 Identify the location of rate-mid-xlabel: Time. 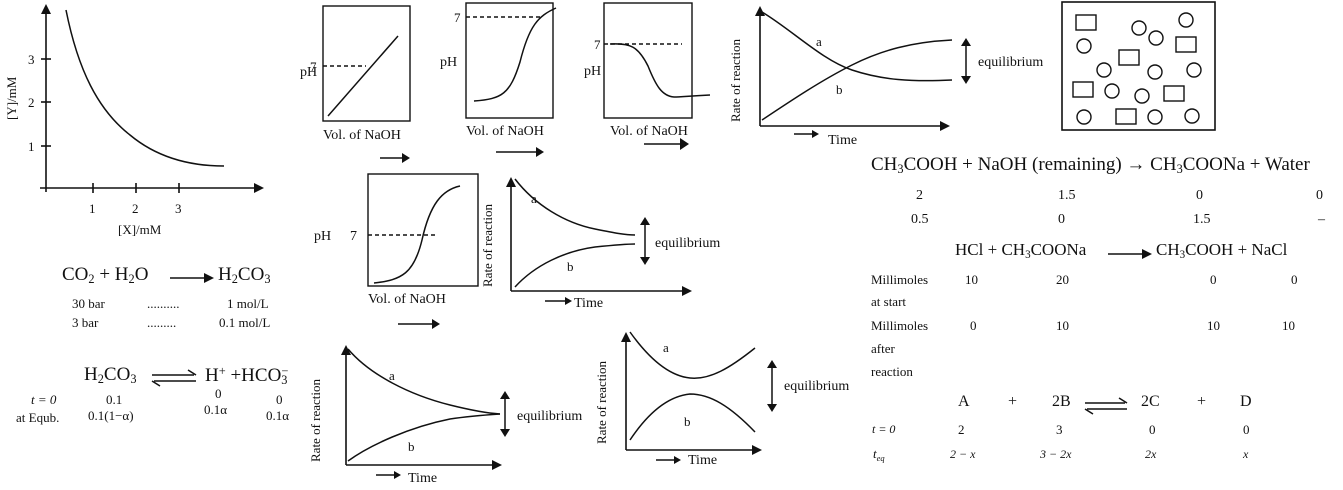
(588, 303).